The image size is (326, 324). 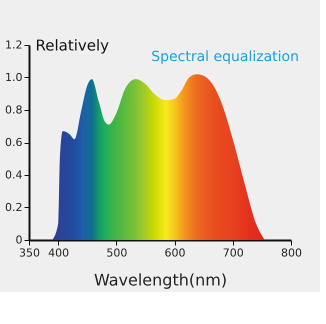 I want to click on x-axis-title: Wavelength(nm), so click(x=161, y=280).